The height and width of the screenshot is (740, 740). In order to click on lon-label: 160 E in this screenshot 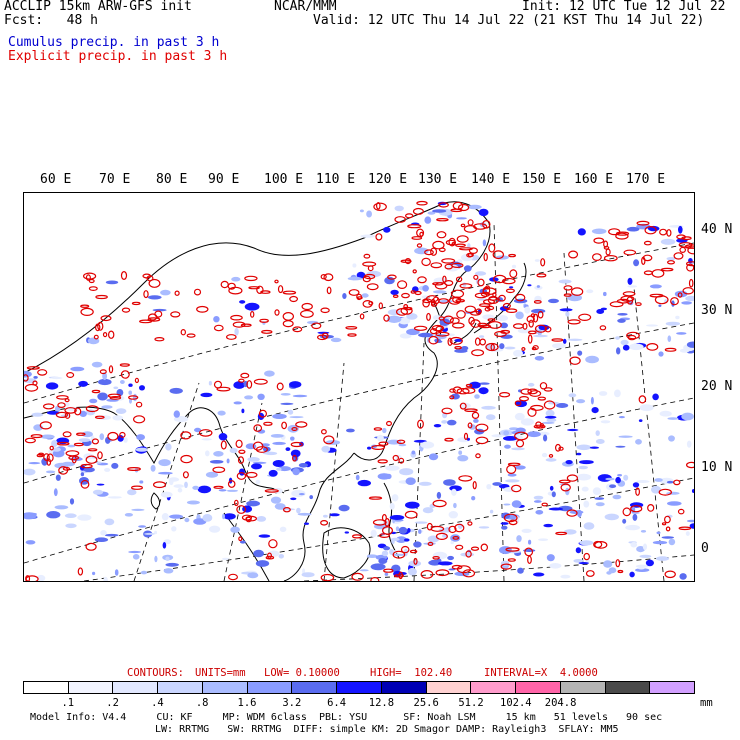, I will do `click(594, 179)`.